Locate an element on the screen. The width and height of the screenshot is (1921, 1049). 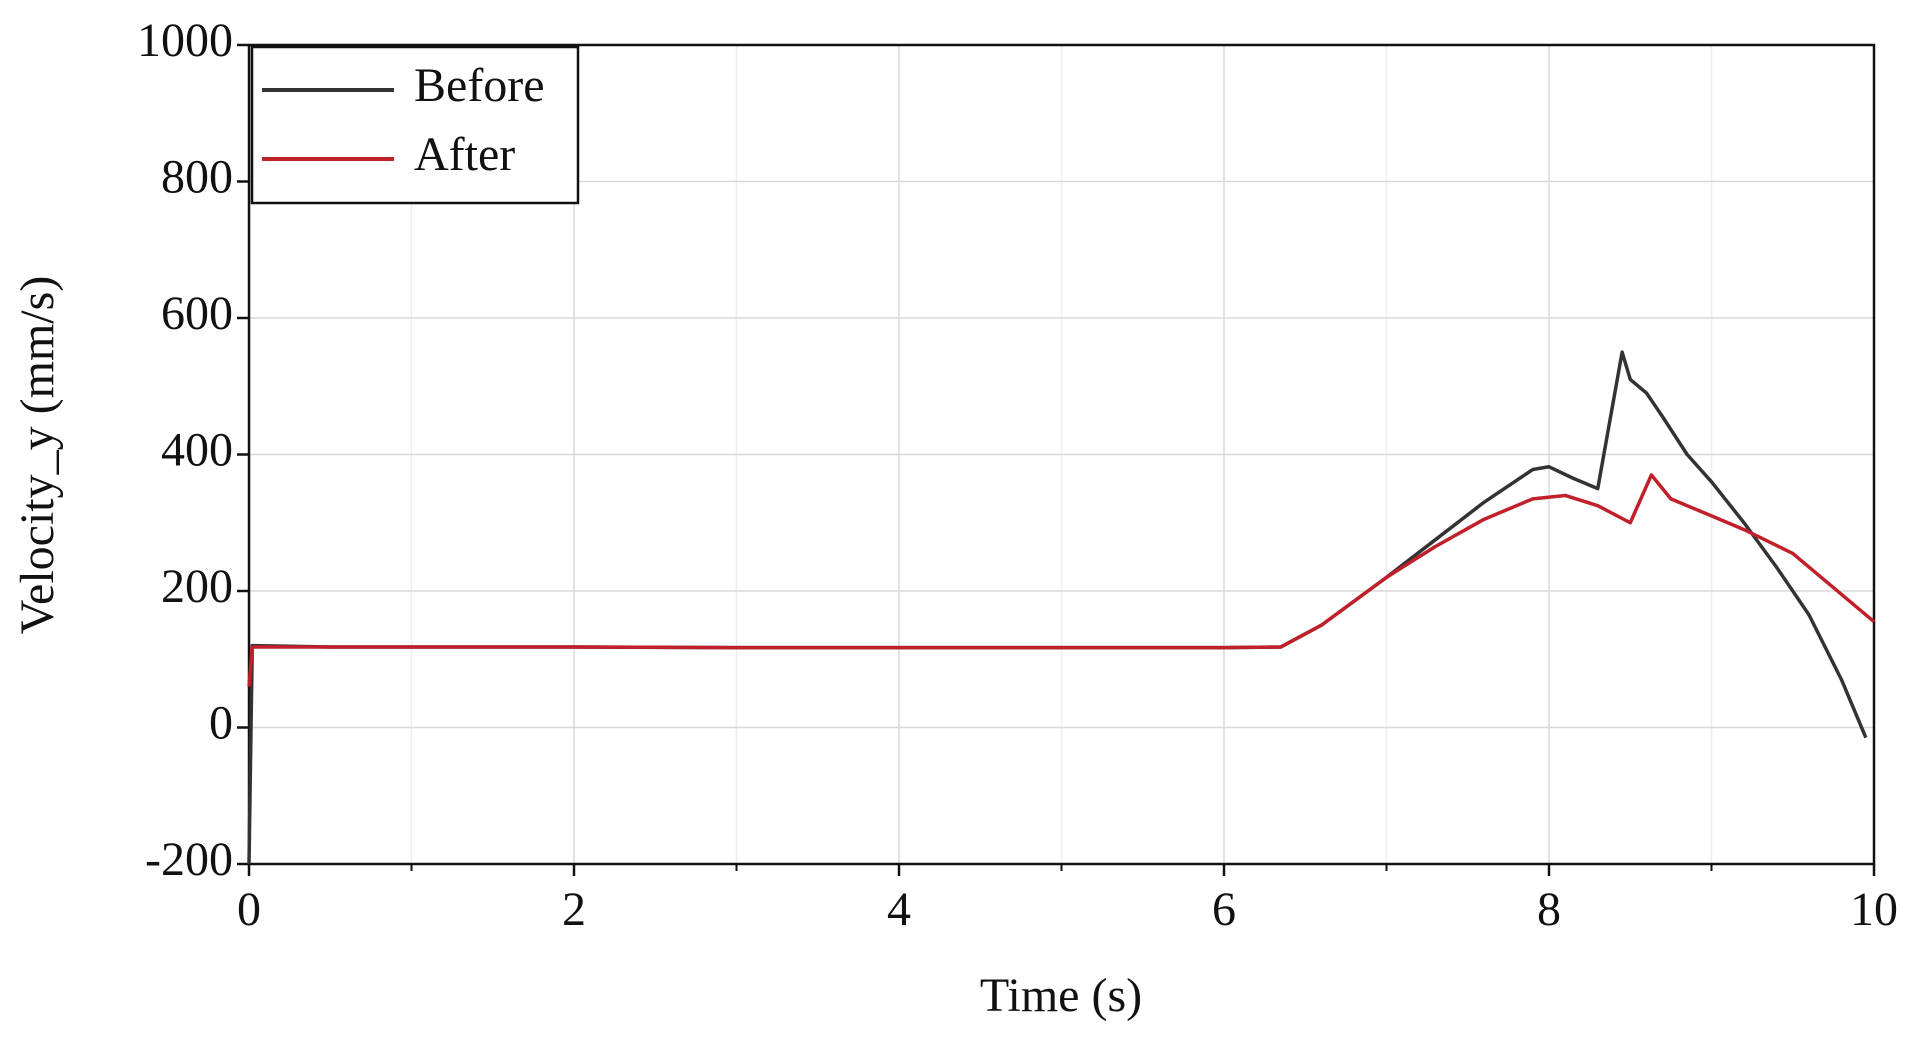
x-tick-label: 0 is located at coordinates (249, 909).